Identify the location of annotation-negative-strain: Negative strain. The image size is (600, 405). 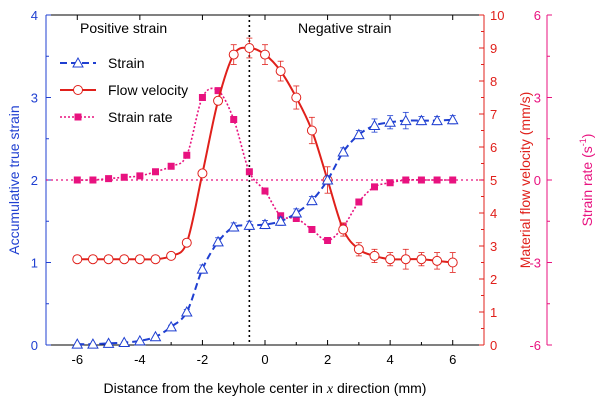
(344, 28).